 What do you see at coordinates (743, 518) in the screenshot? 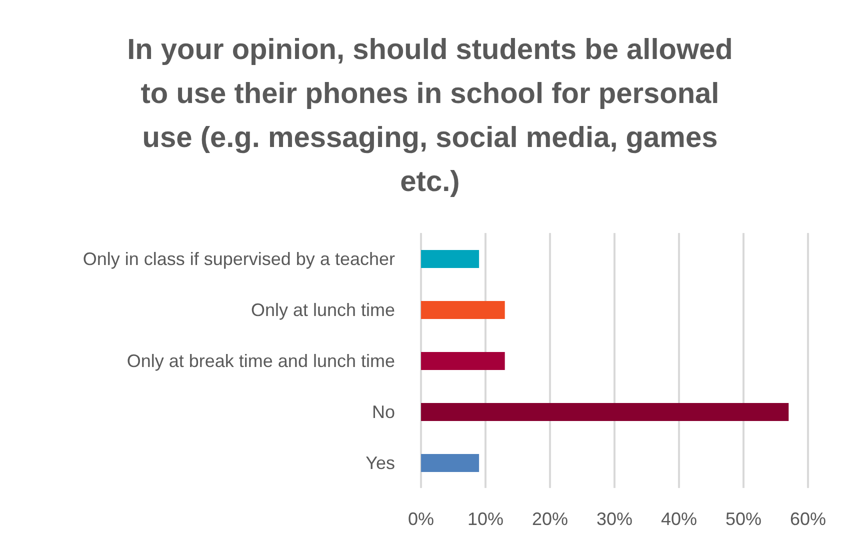
I see `x-tick-label: 50%` at bounding box center [743, 518].